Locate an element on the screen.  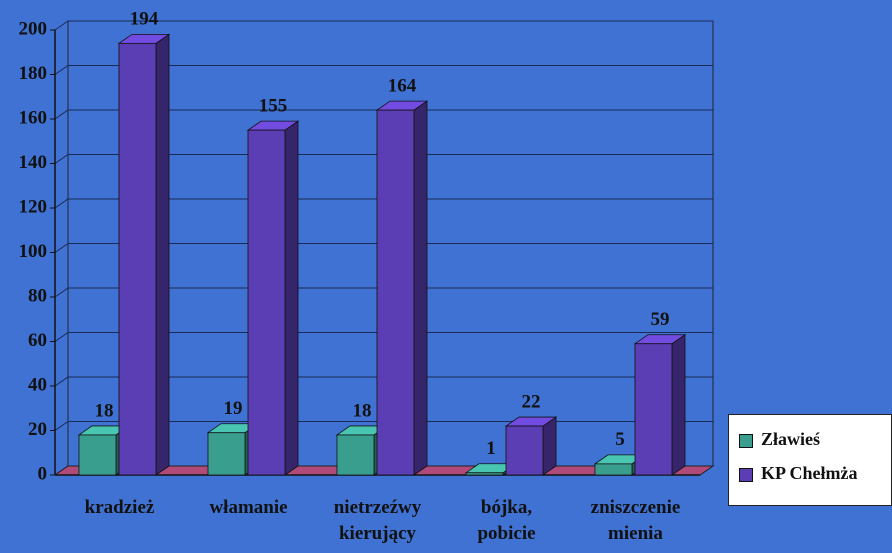
y-tick-label: 160 is located at coordinates (33, 117).